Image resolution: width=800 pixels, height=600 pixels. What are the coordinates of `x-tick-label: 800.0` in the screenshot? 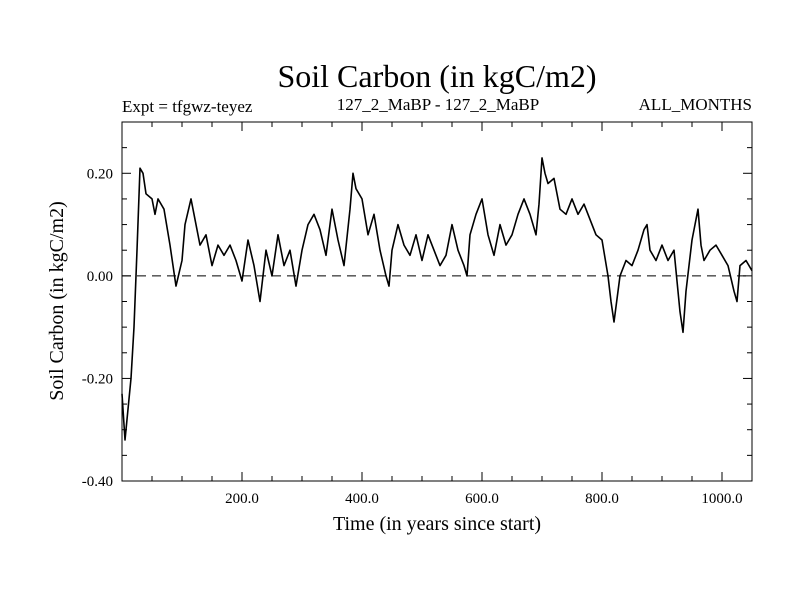 It's located at (602, 499).